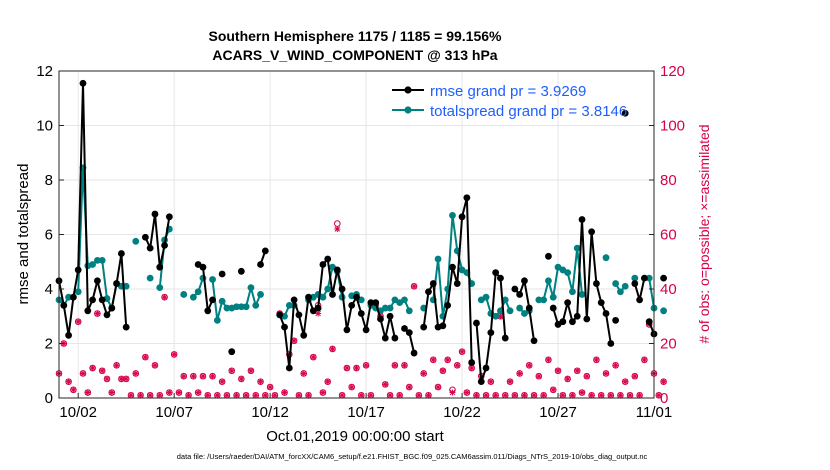 Image resolution: width=830 pixels, height=470 pixels. I want to click on legend-rmse-label: rmse grand pr = 3.9269, so click(508, 91).